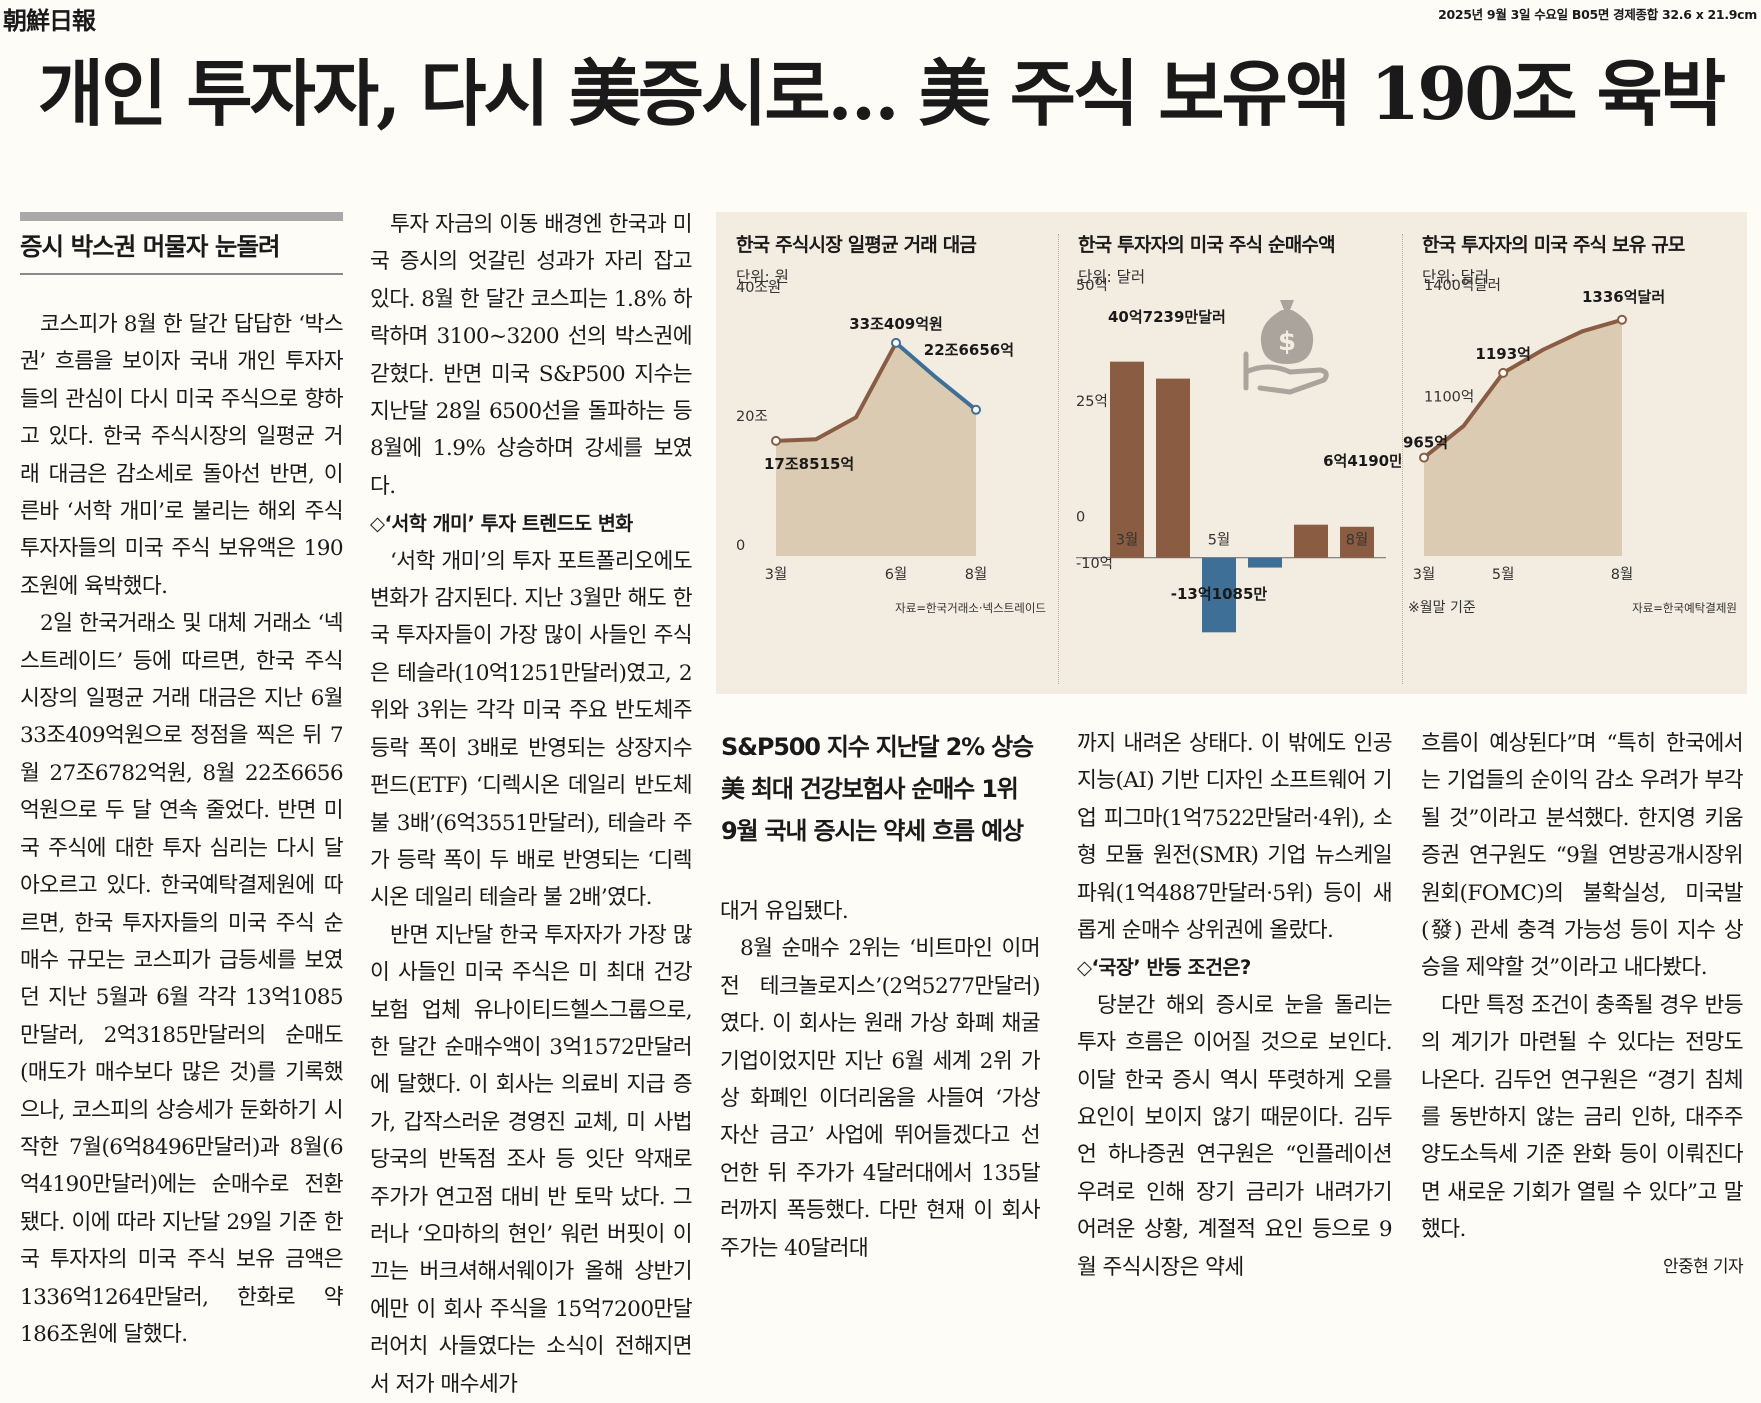  I want to click on data-label: 17조8515억, so click(809, 464).